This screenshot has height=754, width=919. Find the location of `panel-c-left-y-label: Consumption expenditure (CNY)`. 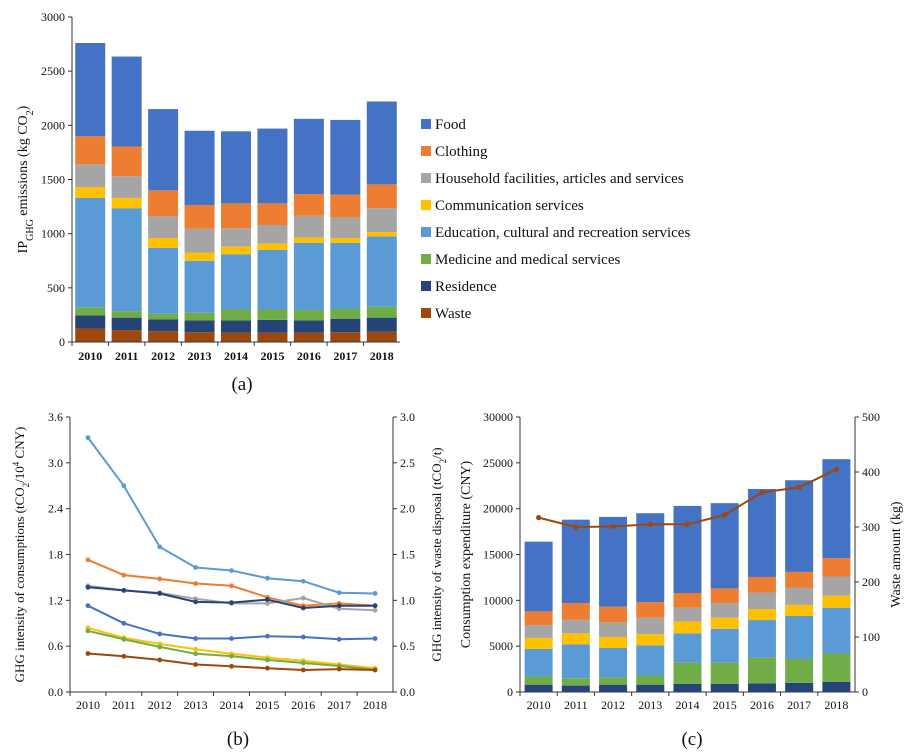

panel-c-left-y-label: Consumption expenditure (CNY) is located at coordinates (466, 554).